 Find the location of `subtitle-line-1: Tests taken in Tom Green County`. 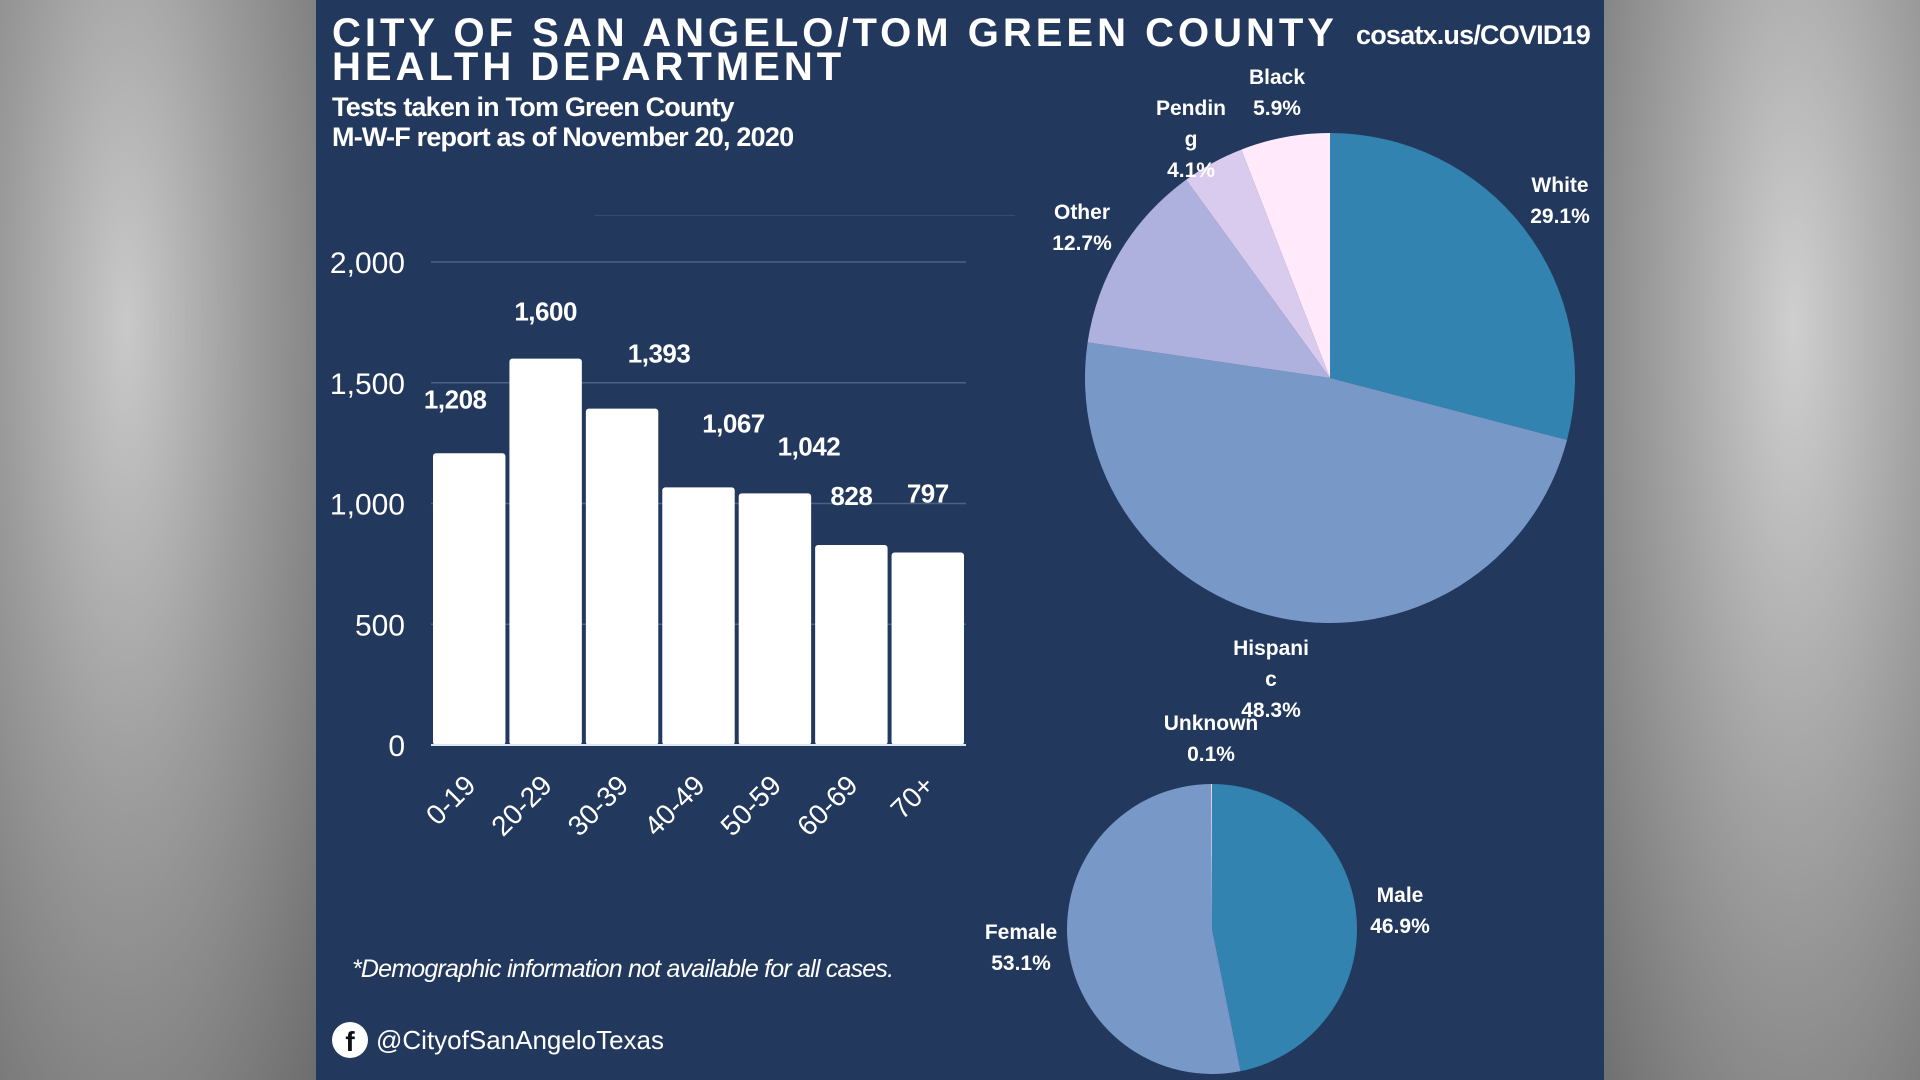

subtitle-line-1: Tests taken in Tom Green County is located at coordinates (533, 107).